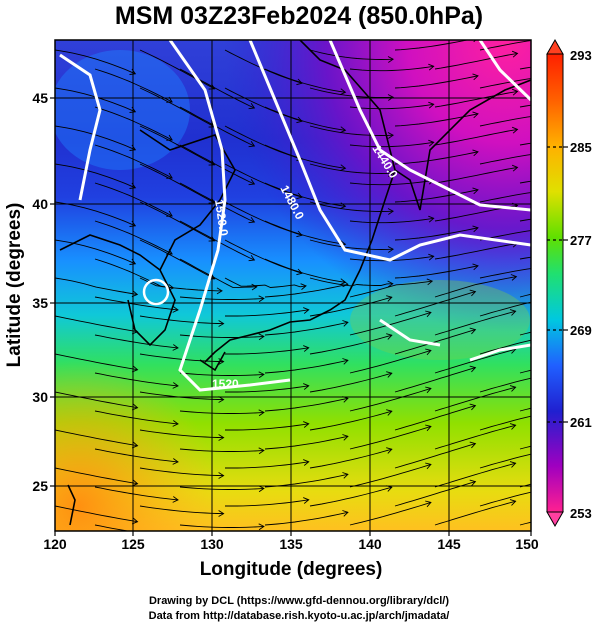 This screenshot has height=625, width=599. I want to click on y-tick: 30, so click(40, 397).